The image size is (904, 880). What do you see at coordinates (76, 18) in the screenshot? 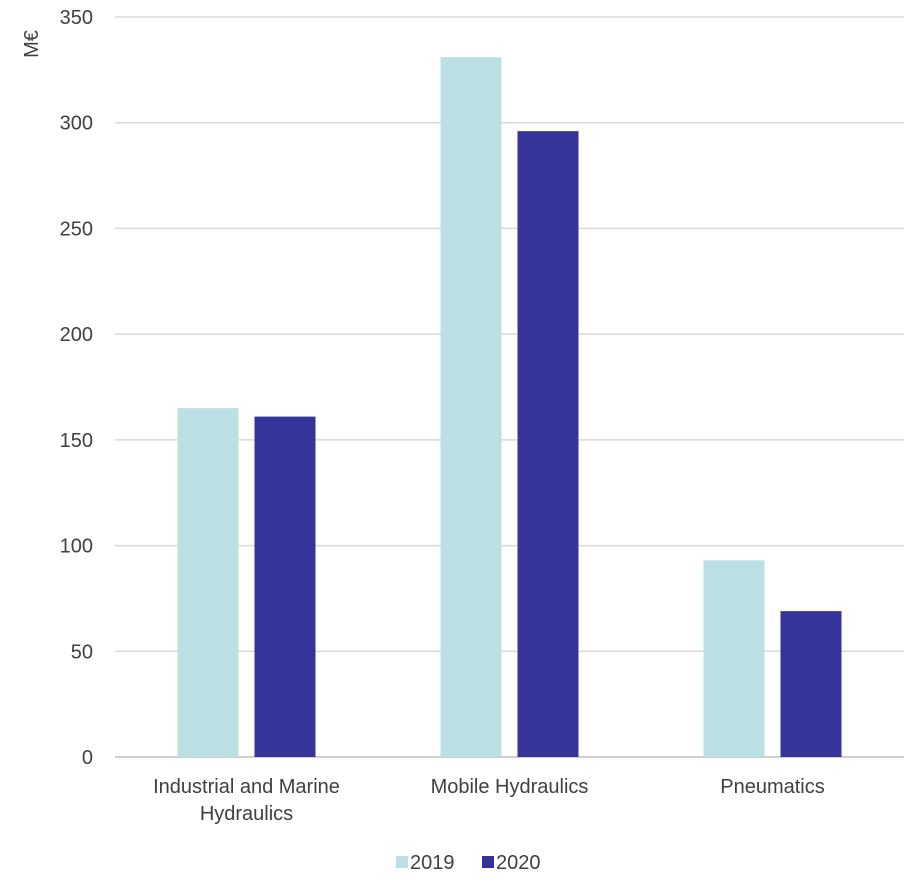
I see `y-tick-label: 350` at bounding box center [76, 18].